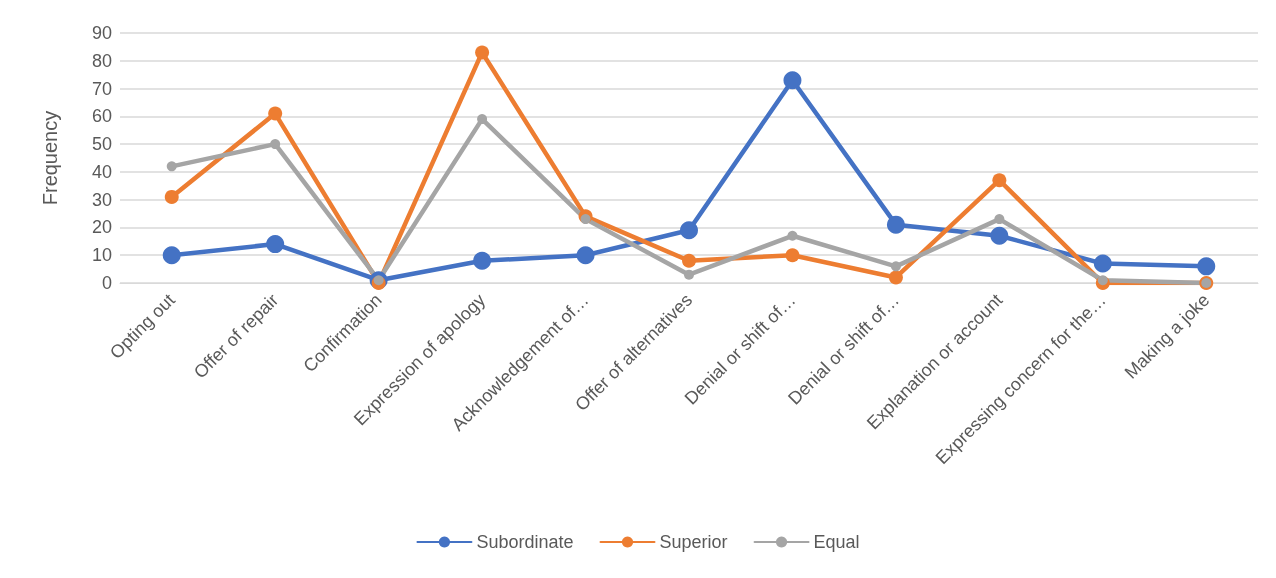 This screenshot has width=1276, height=578. Describe the element at coordinates (101, 88) in the screenshot. I see `y-tick-label: 70` at that location.